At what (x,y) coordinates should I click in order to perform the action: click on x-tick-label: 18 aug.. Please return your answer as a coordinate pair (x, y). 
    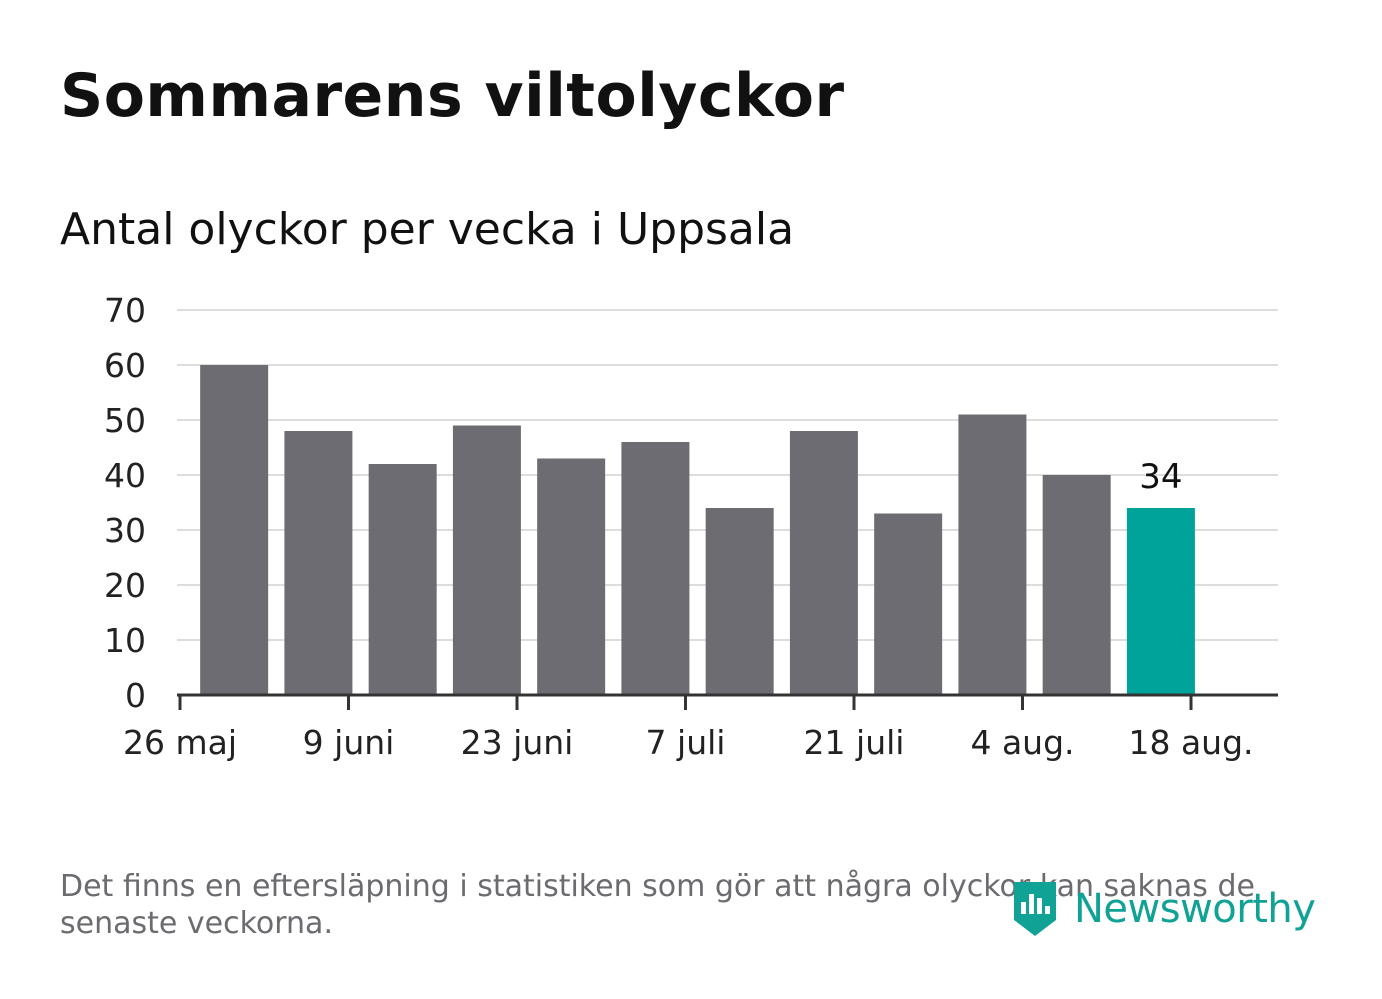
    Looking at the image, I should click on (1190, 742).